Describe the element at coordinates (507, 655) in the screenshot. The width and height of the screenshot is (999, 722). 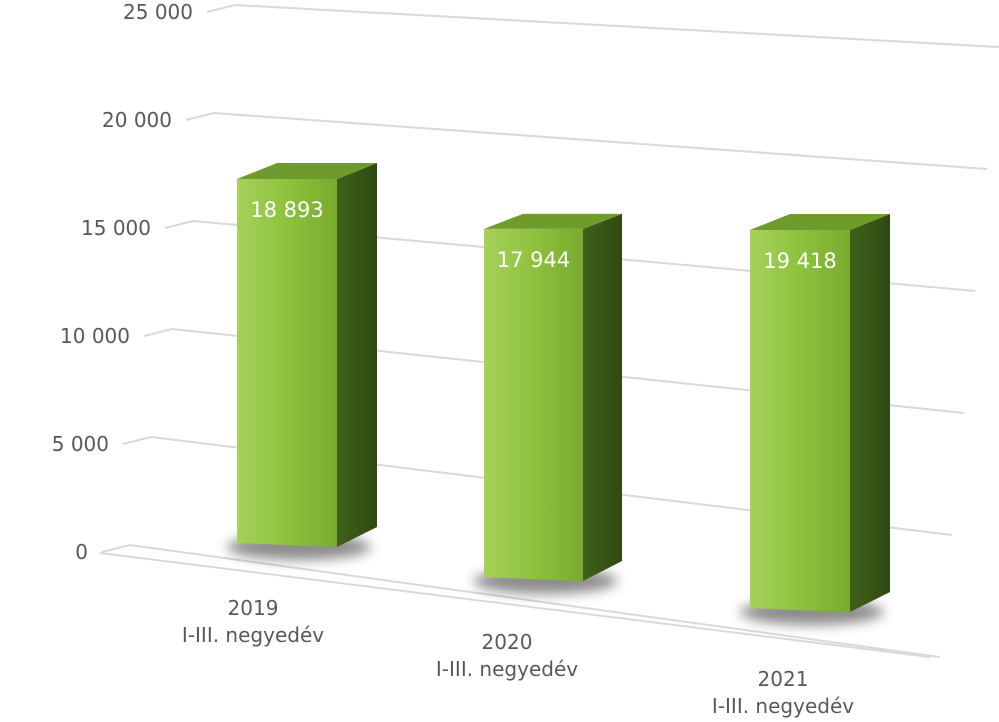
I see `category-label: 2020 I-III. negyedév` at that location.